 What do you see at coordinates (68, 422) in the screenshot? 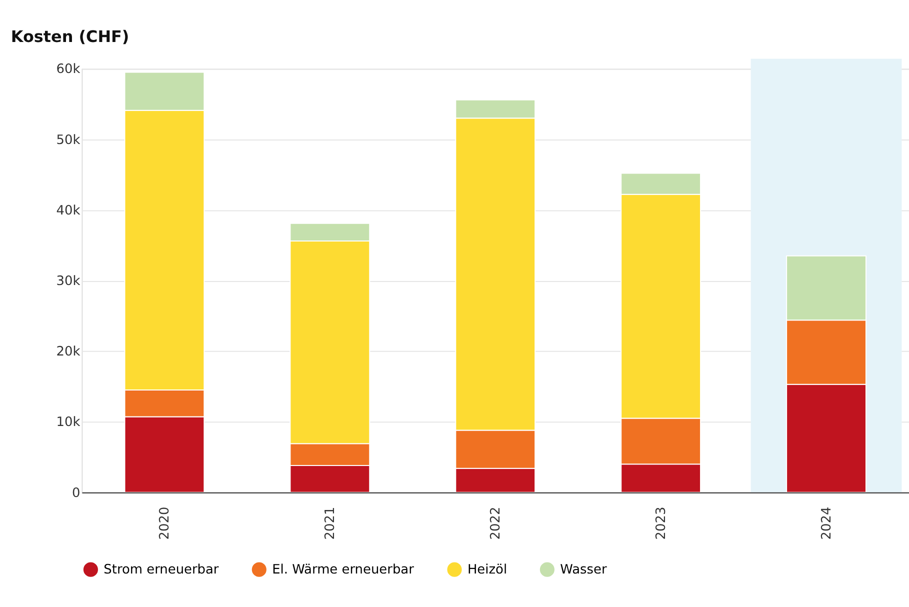
I see `y-tick-label: 10k` at bounding box center [68, 422].